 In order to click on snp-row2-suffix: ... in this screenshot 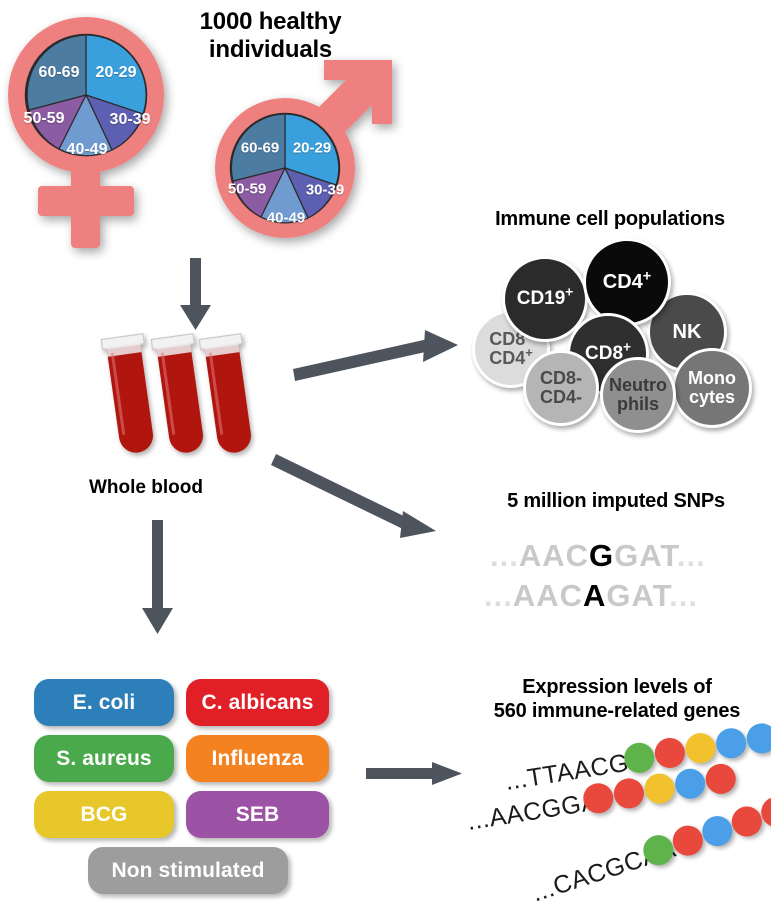, I will do `click(683, 595)`.